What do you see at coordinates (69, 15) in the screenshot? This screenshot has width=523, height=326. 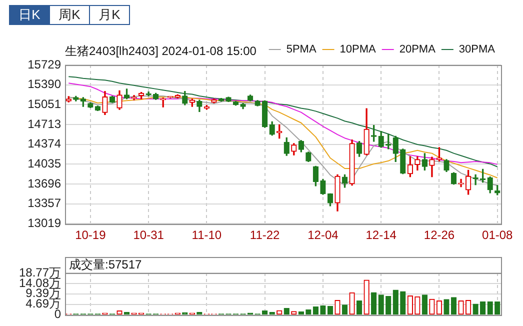 I see `text: 周K` at bounding box center [69, 15].